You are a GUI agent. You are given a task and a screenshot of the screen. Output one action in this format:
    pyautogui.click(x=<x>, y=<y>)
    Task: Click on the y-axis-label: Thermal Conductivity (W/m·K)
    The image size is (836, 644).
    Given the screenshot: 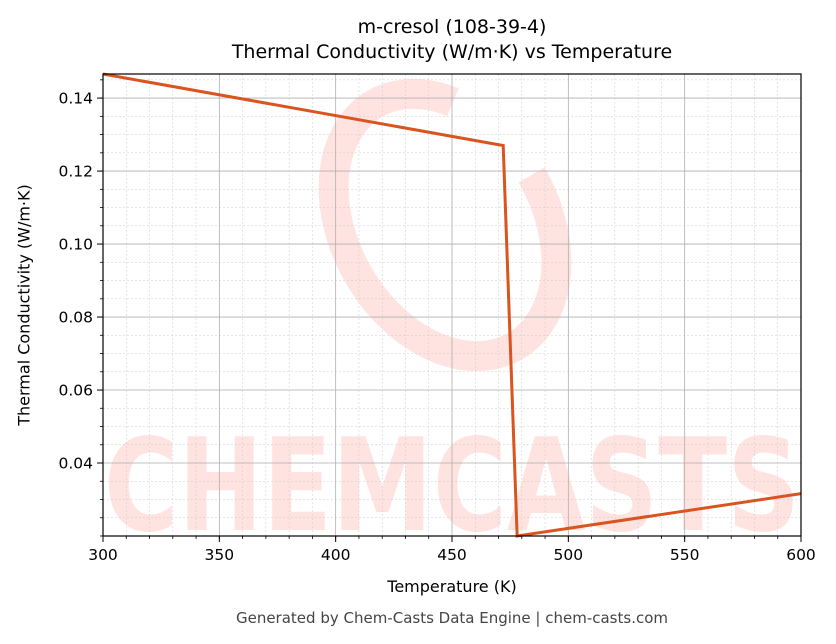 What is the action you would take?
    pyautogui.click(x=24, y=305)
    